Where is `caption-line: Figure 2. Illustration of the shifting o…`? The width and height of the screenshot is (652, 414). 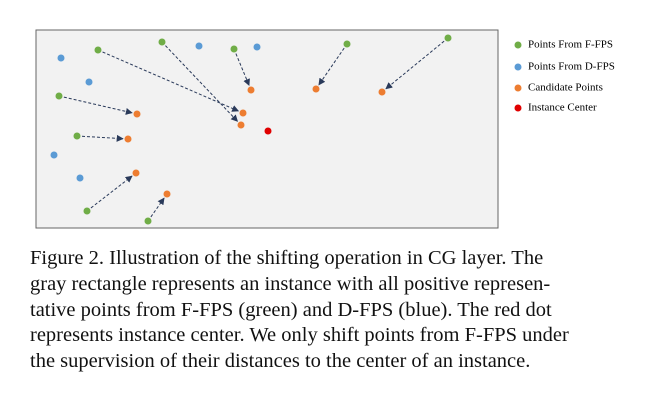 caption-line: Figure 2. Illustration of the shifting o… is located at coordinates (287, 258).